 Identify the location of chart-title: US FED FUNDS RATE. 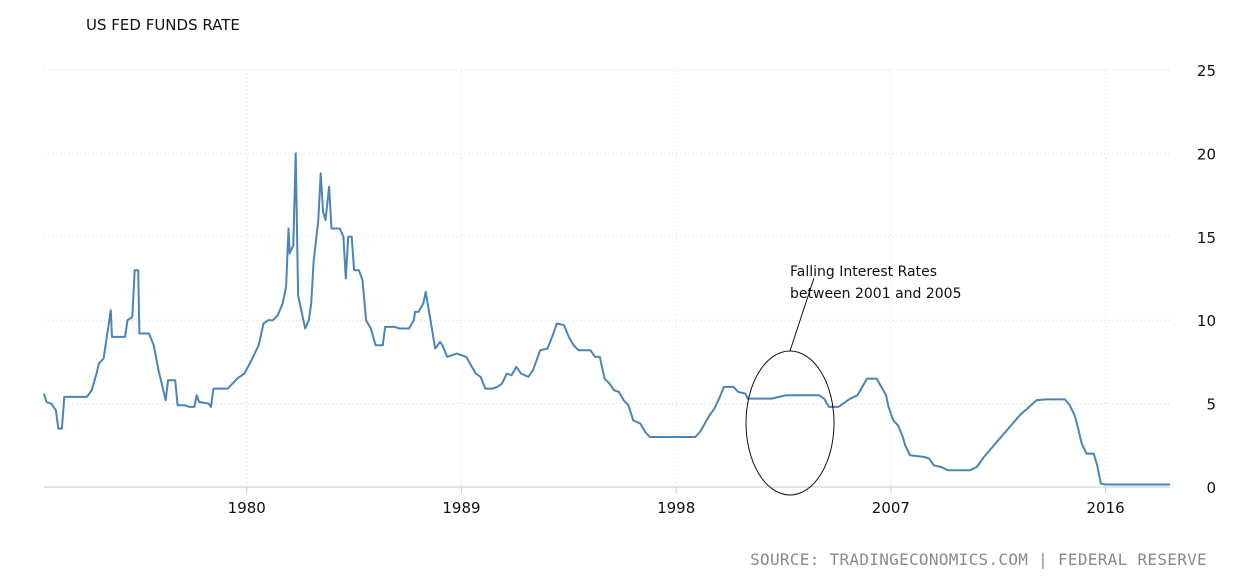
(163, 25).